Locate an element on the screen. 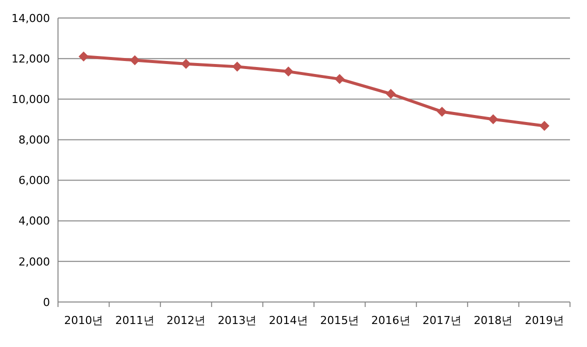  x-tick-label: 2017년 is located at coordinates (442, 320).